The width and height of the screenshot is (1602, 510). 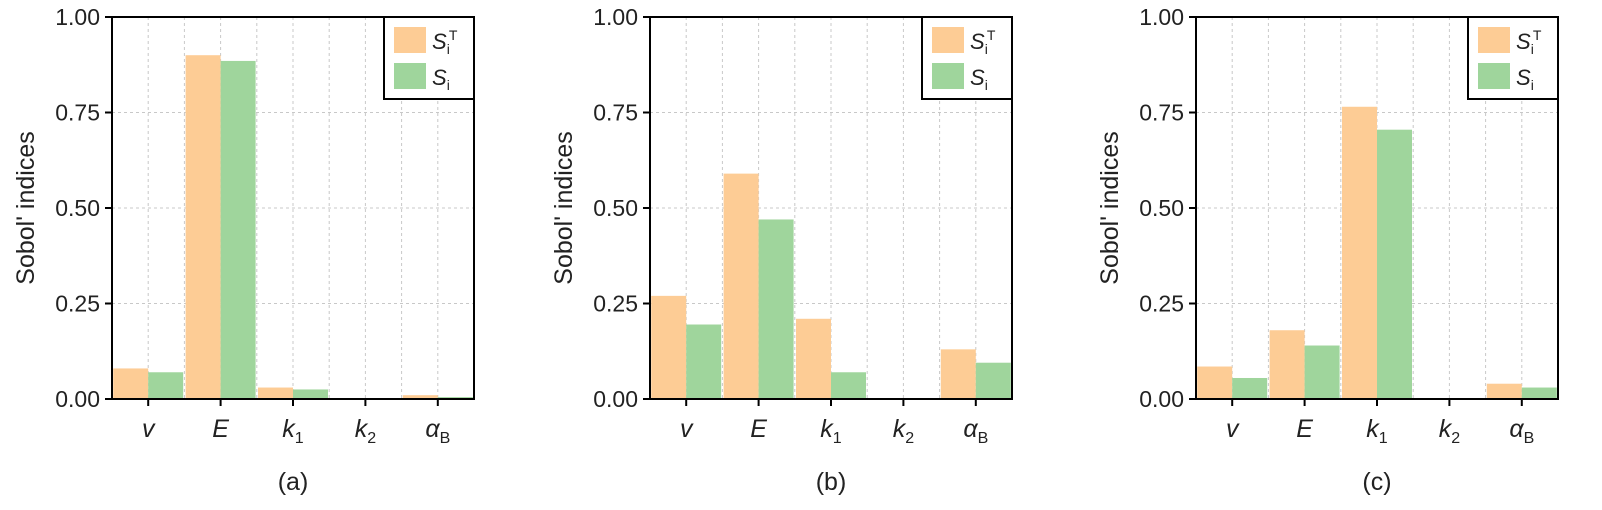 What do you see at coordinates (293, 482) in the screenshot?
I see `panel-label: (a)` at bounding box center [293, 482].